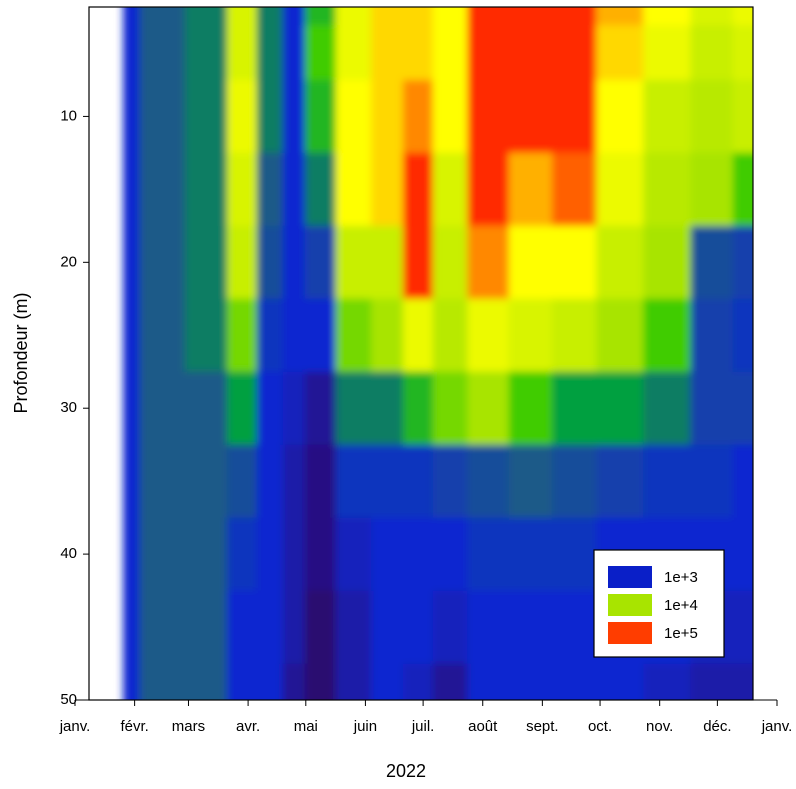 This screenshot has height=789, width=796. I want to click on legend: 1e+3 1e+4 1e+5, so click(659, 603).